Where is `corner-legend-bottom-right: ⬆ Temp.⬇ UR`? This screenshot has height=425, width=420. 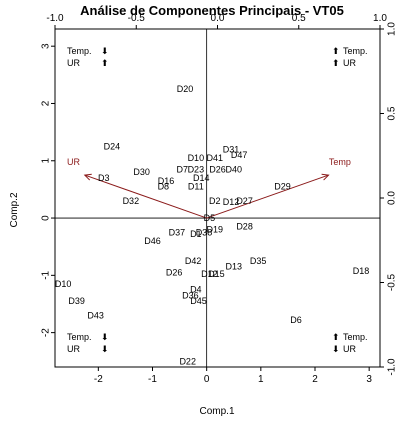
corner-legend-bottom-right: ⬆ Temp.⬇ UR is located at coordinates (350, 343).